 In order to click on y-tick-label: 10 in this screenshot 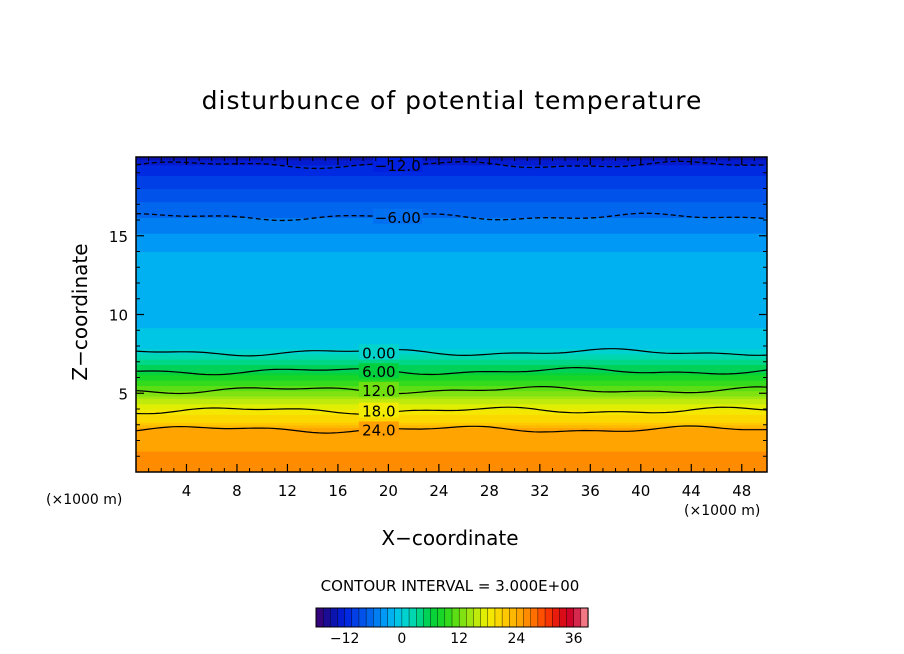, I will do `click(118, 316)`.